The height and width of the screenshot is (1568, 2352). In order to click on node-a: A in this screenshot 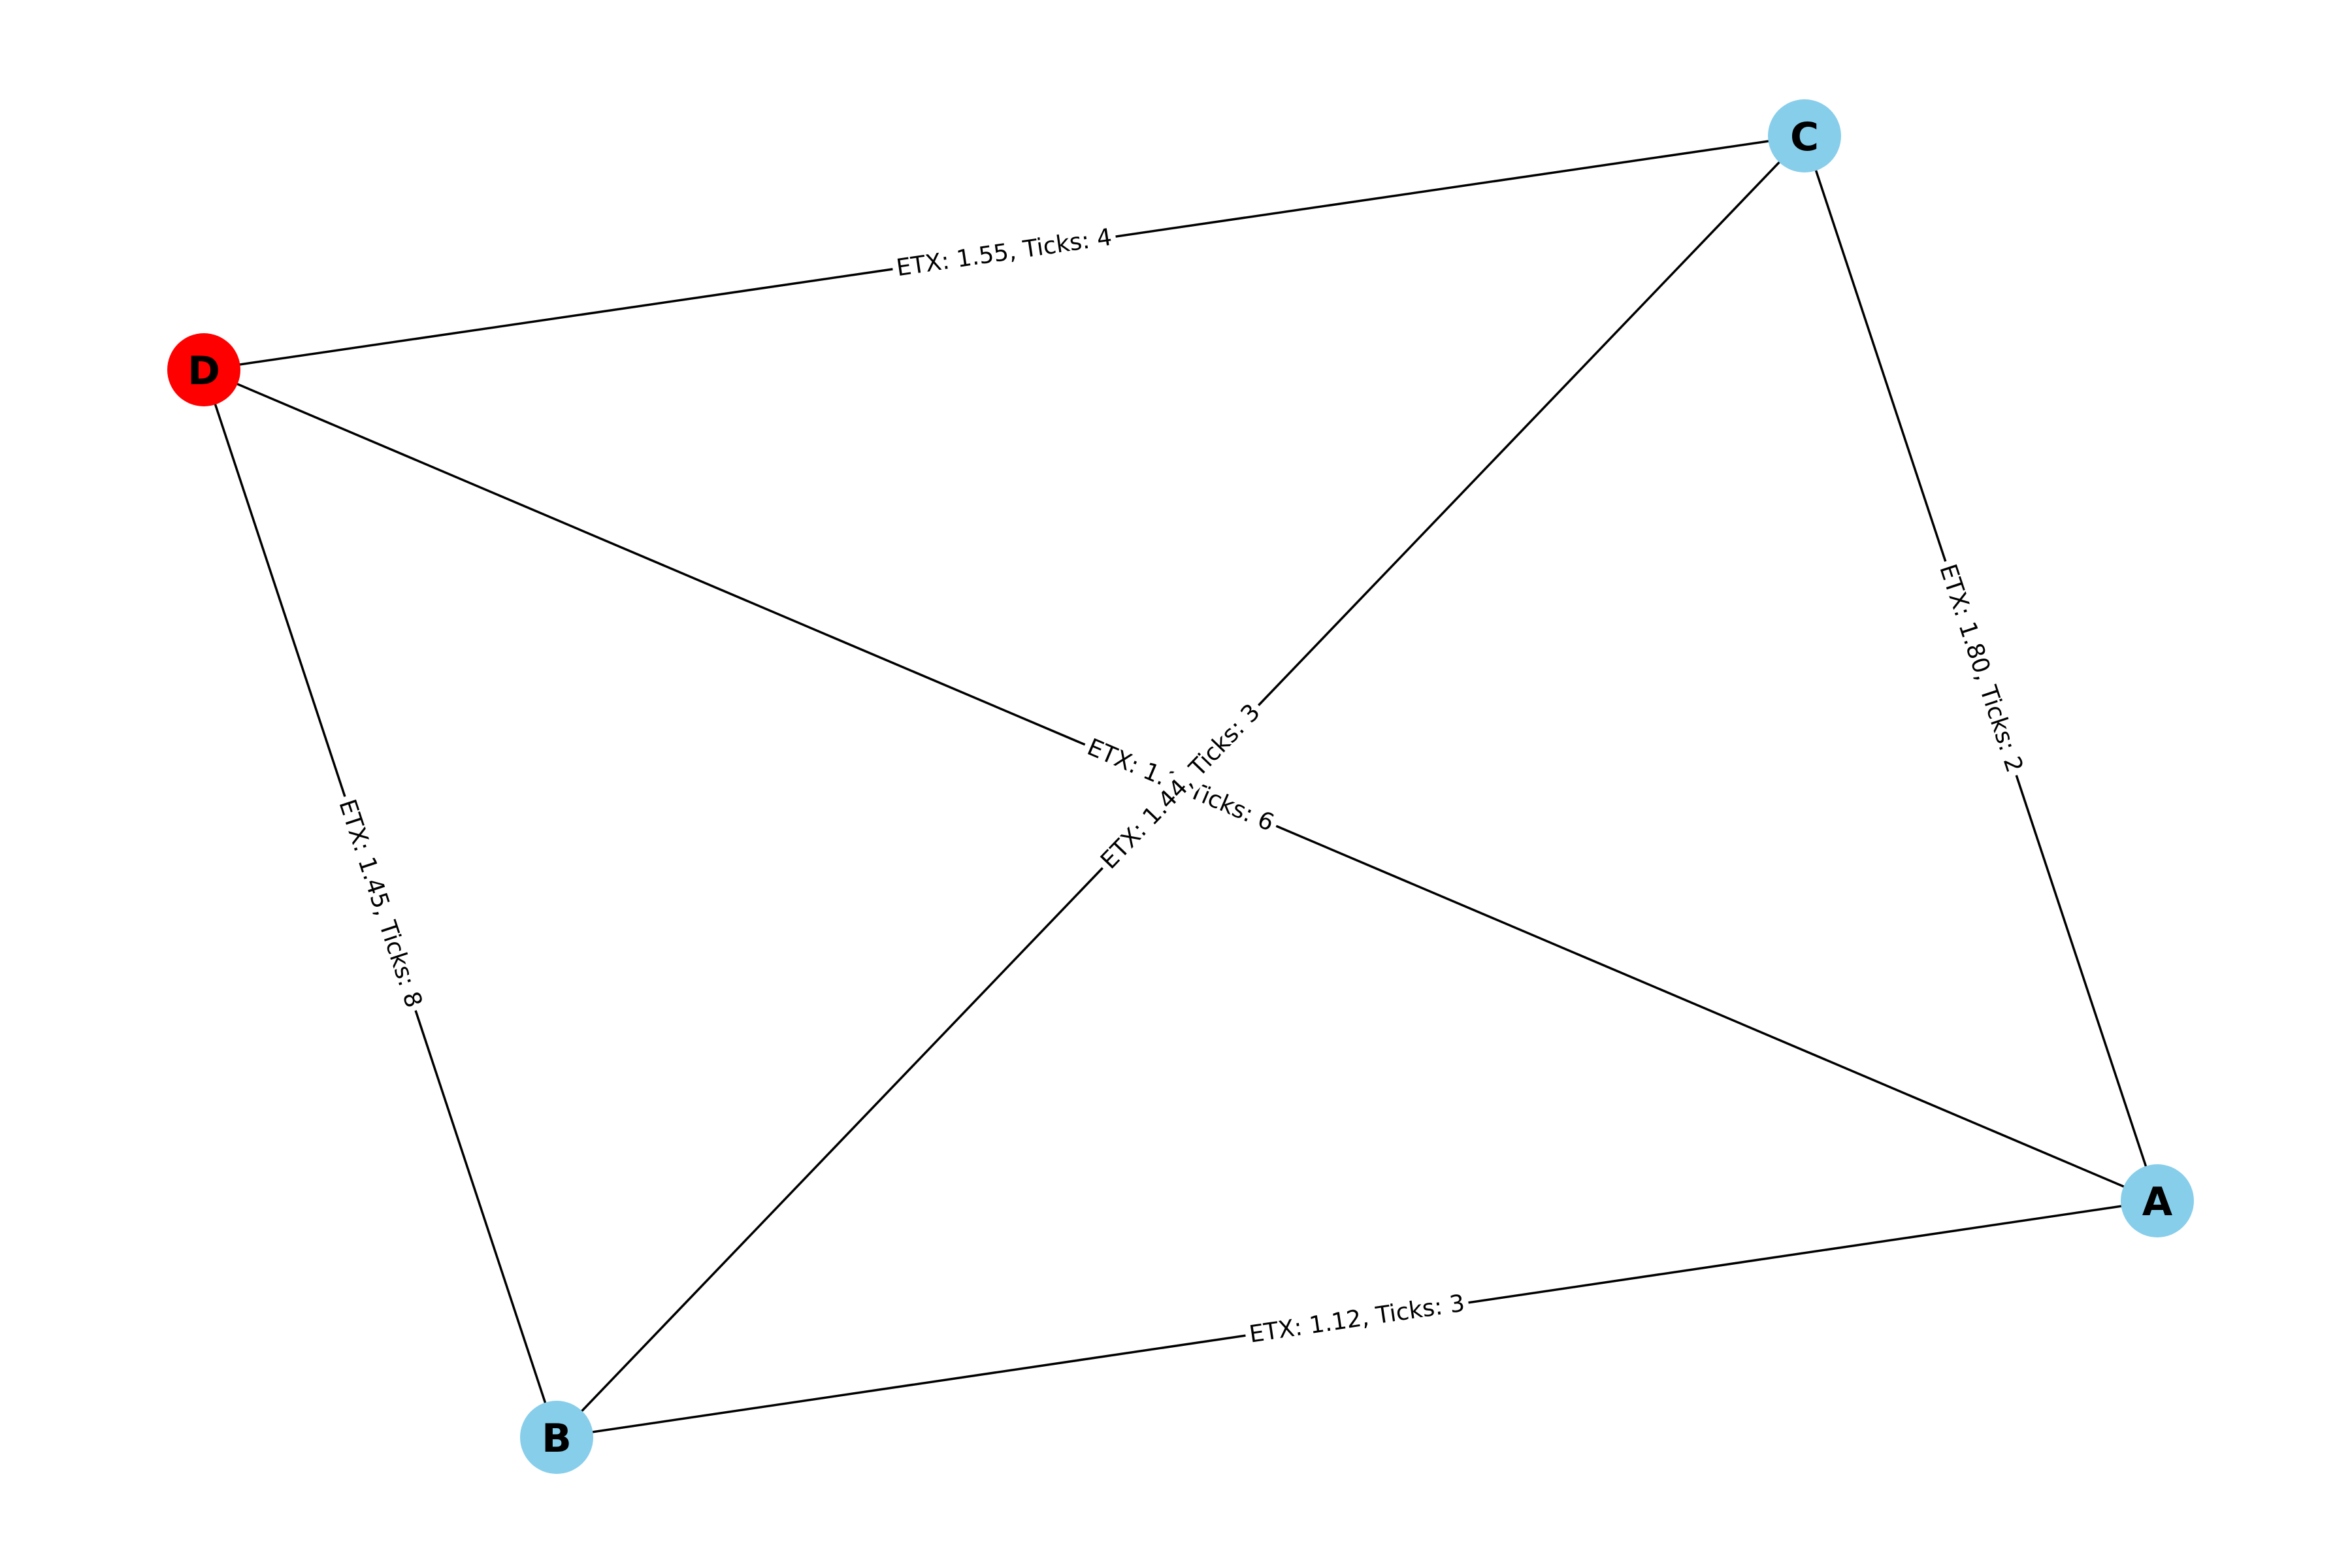, I will do `click(2157, 1200)`.